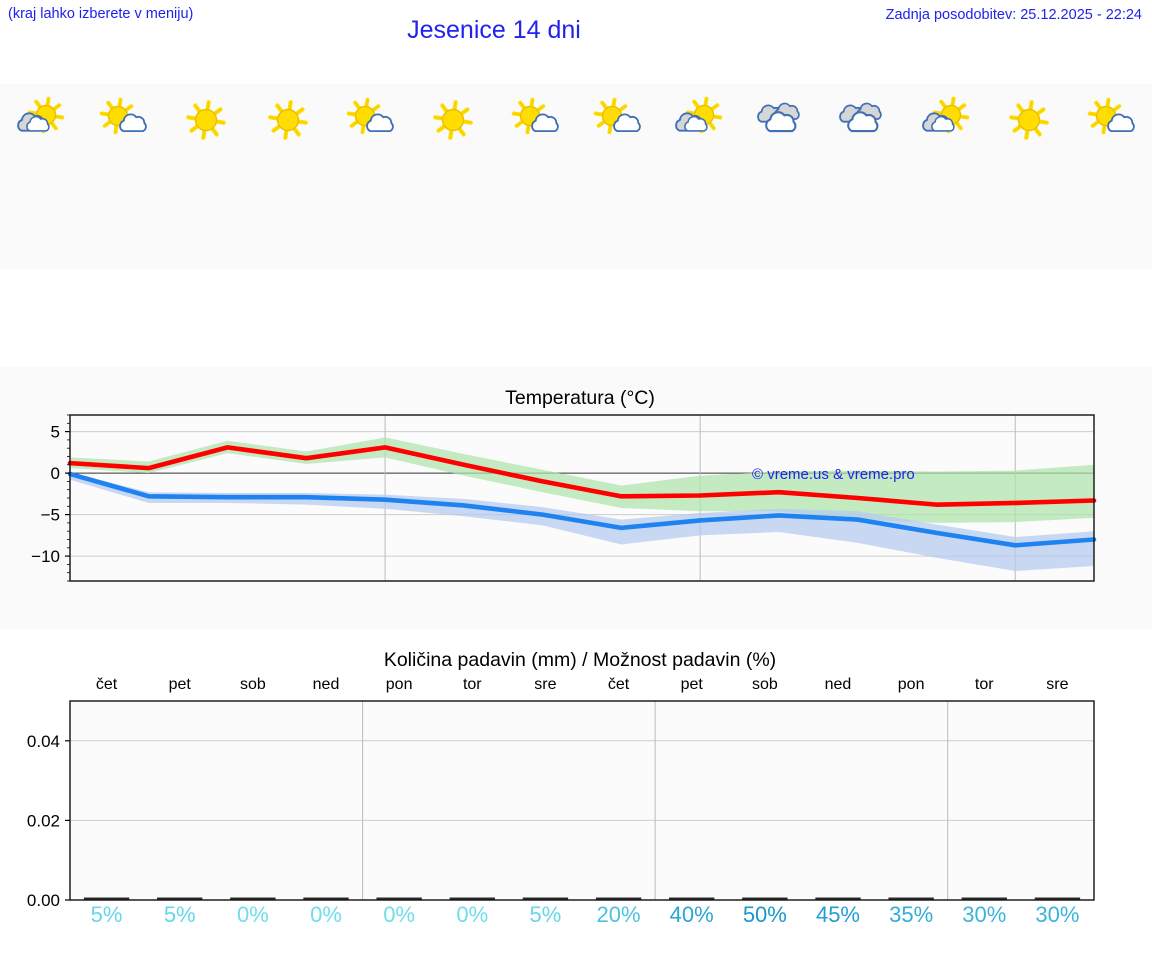 This screenshot has height=975, width=1152. What do you see at coordinates (101, 14) in the screenshot?
I see `menu-hint: (kraj lahko izberete v meniju)` at bounding box center [101, 14].